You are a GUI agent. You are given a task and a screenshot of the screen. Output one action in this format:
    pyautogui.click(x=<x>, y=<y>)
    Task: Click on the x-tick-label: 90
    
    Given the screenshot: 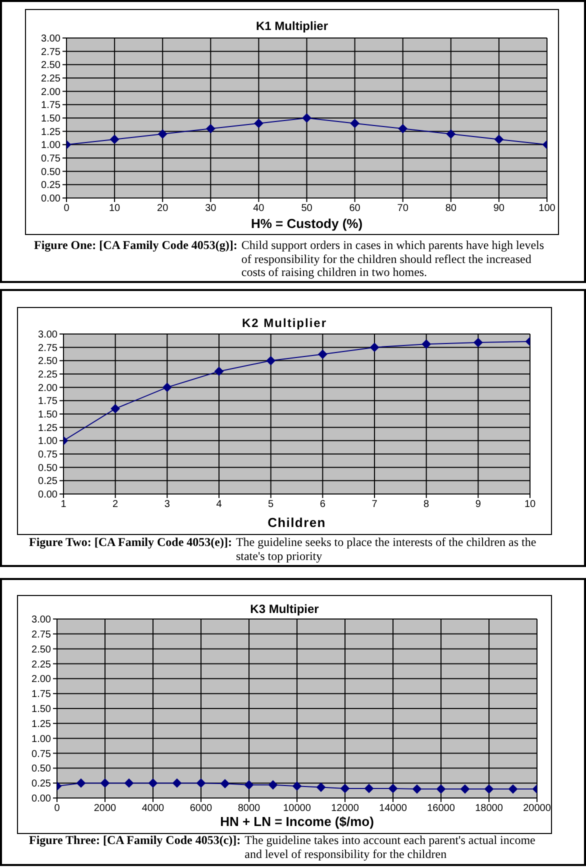 What is the action you would take?
    pyautogui.click(x=499, y=208)
    